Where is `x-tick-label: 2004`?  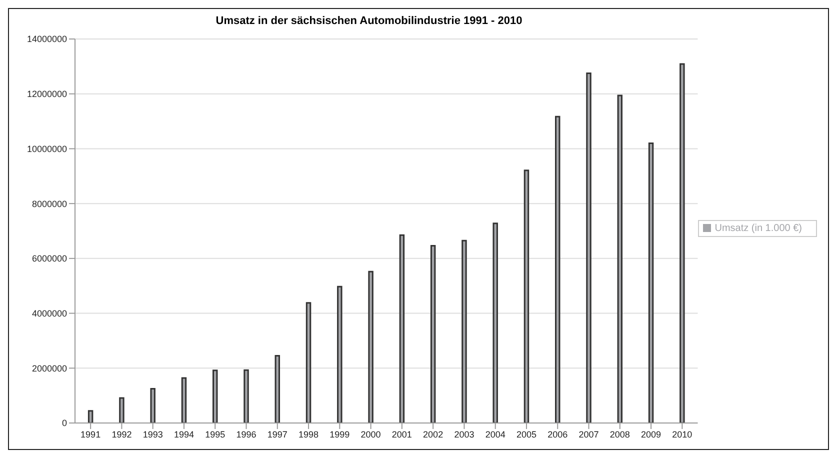 x-tick-label: 2004 is located at coordinates (495, 434).